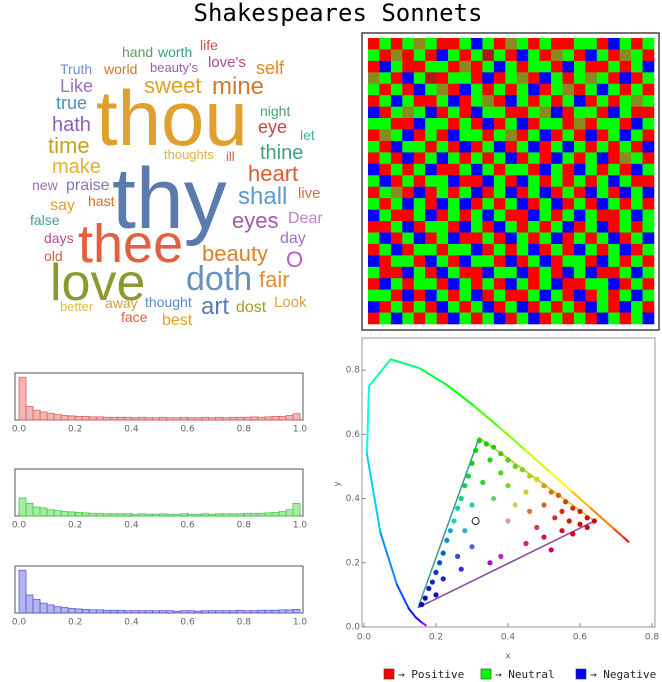 The width and height of the screenshot is (662, 682). What do you see at coordinates (168, 302) in the screenshot?
I see `word: thought` at bounding box center [168, 302].